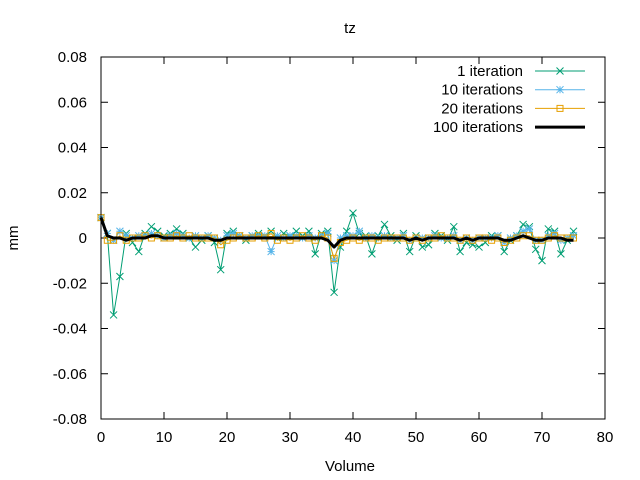  Describe the element at coordinates (479, 437) in the screenshot. I see `x-tick-label: 60` at that location.